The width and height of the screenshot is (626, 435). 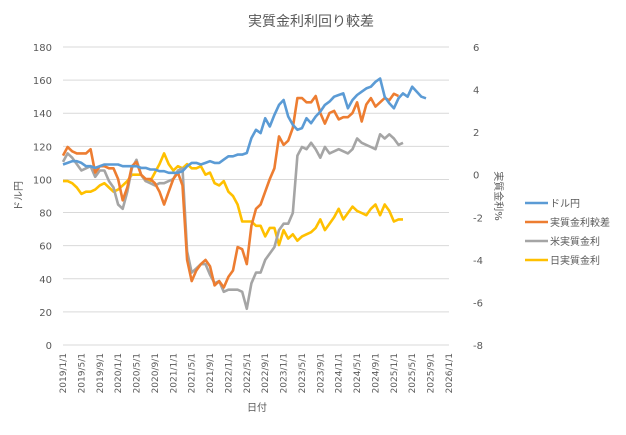 What do you see at coordinates (193, 373) in the screenshot?
I see `x-tick-label: 2021/5/1` at bounding box center [193, 373].